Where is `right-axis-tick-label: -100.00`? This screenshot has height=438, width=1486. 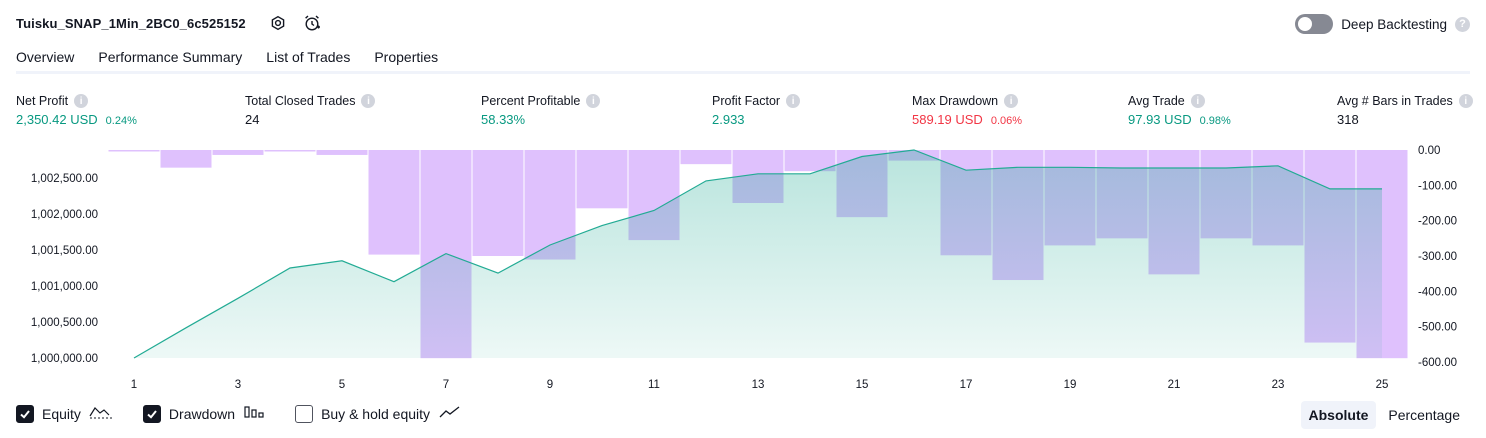 right-axis-tick-label: -100.00 is located at coordinates (1437, 186).